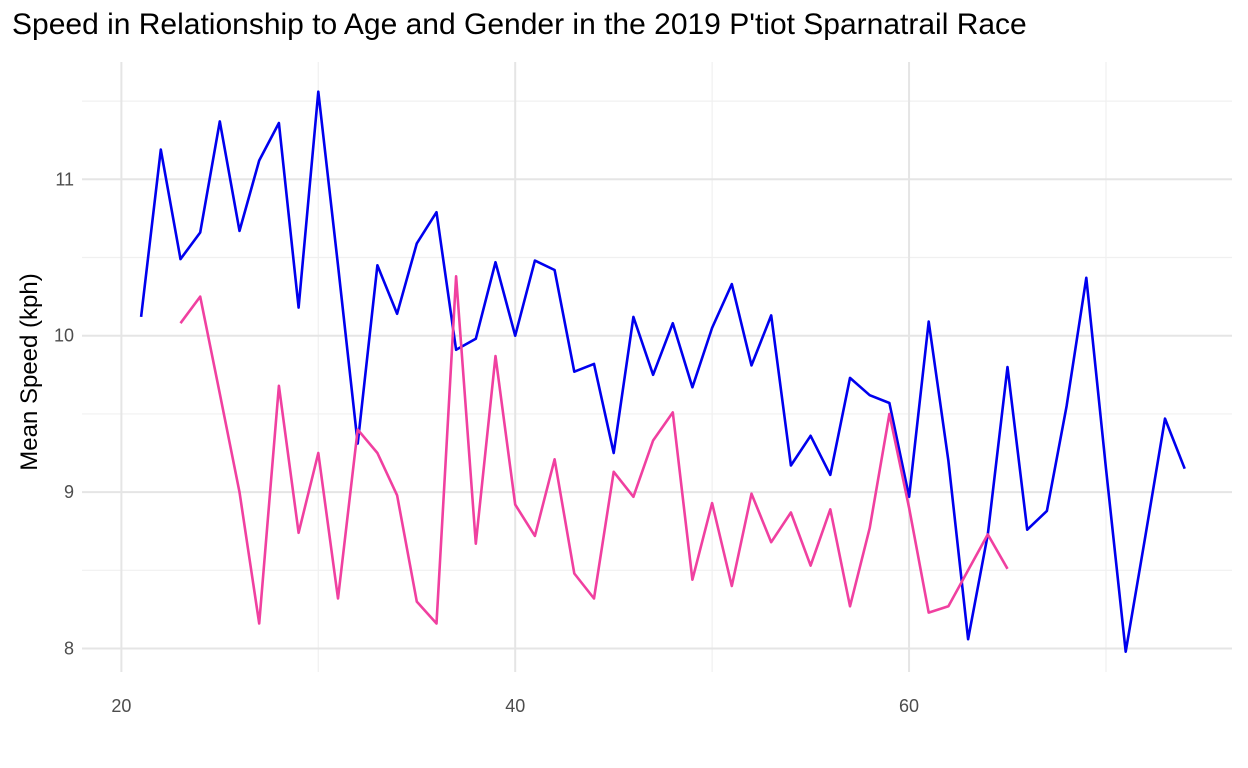 This screenshot has height=768, width=1248. Describe the element at coordinates (69, 649) in the screenshot. I see `y-tick-label: 8` at that location.